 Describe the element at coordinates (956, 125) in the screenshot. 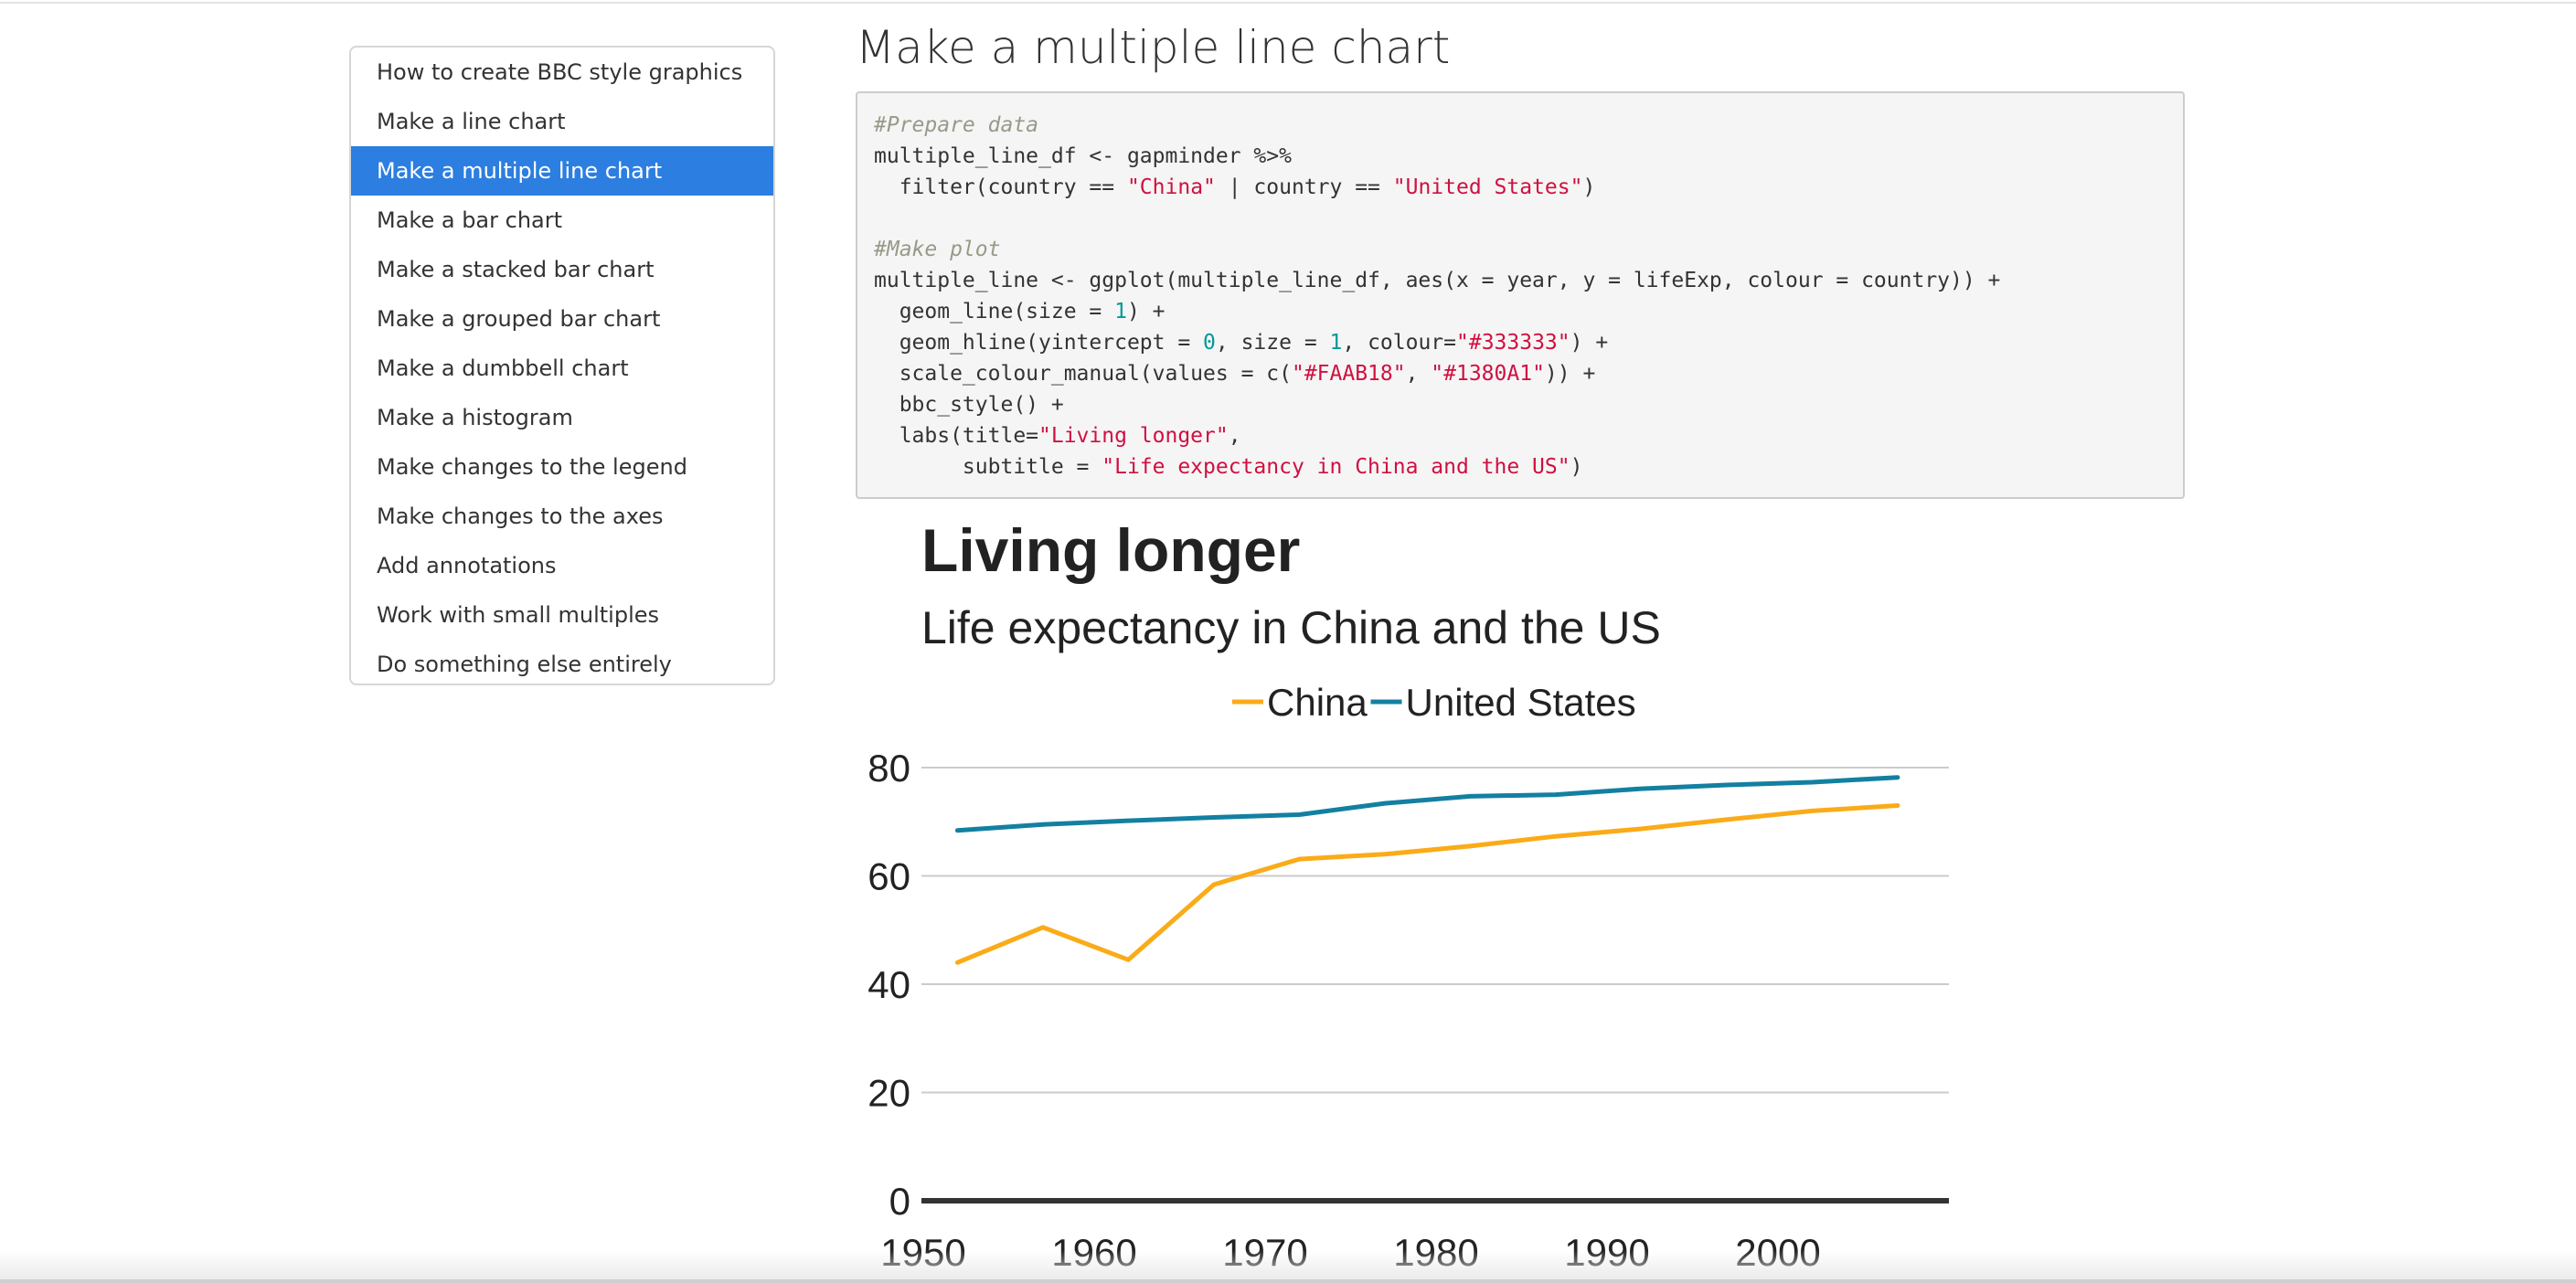

I see `code-comment: #Prepare data` at that location.